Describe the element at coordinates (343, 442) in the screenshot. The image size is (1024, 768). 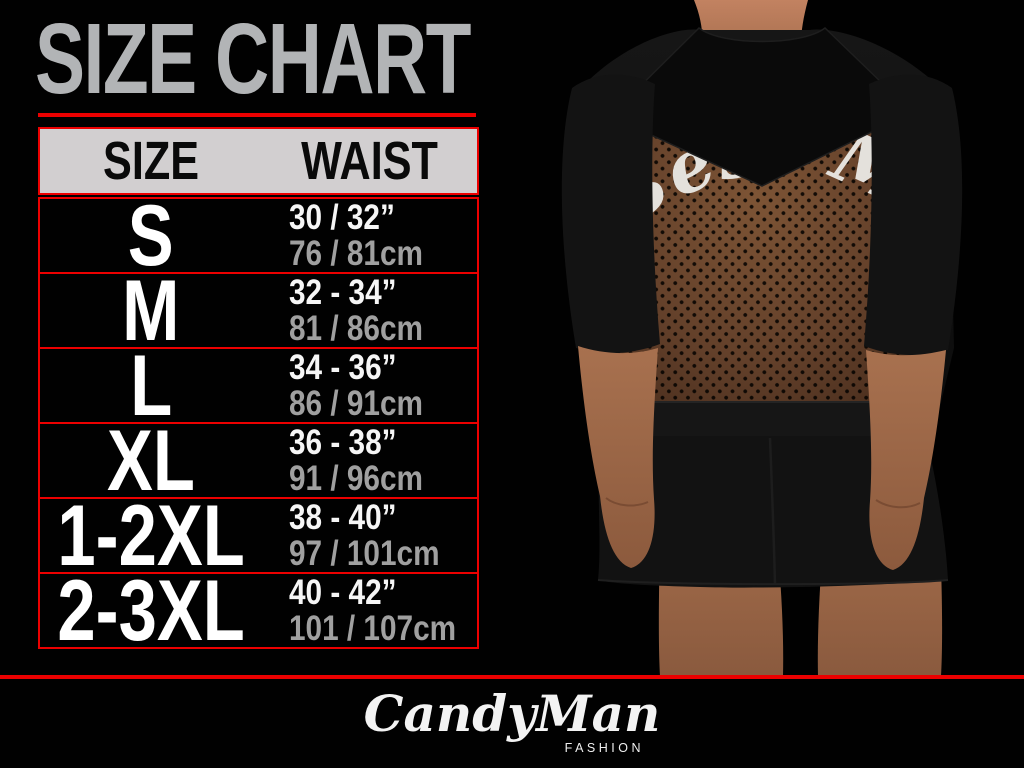
I see `waist-inches: 36 - 38”` at that location.